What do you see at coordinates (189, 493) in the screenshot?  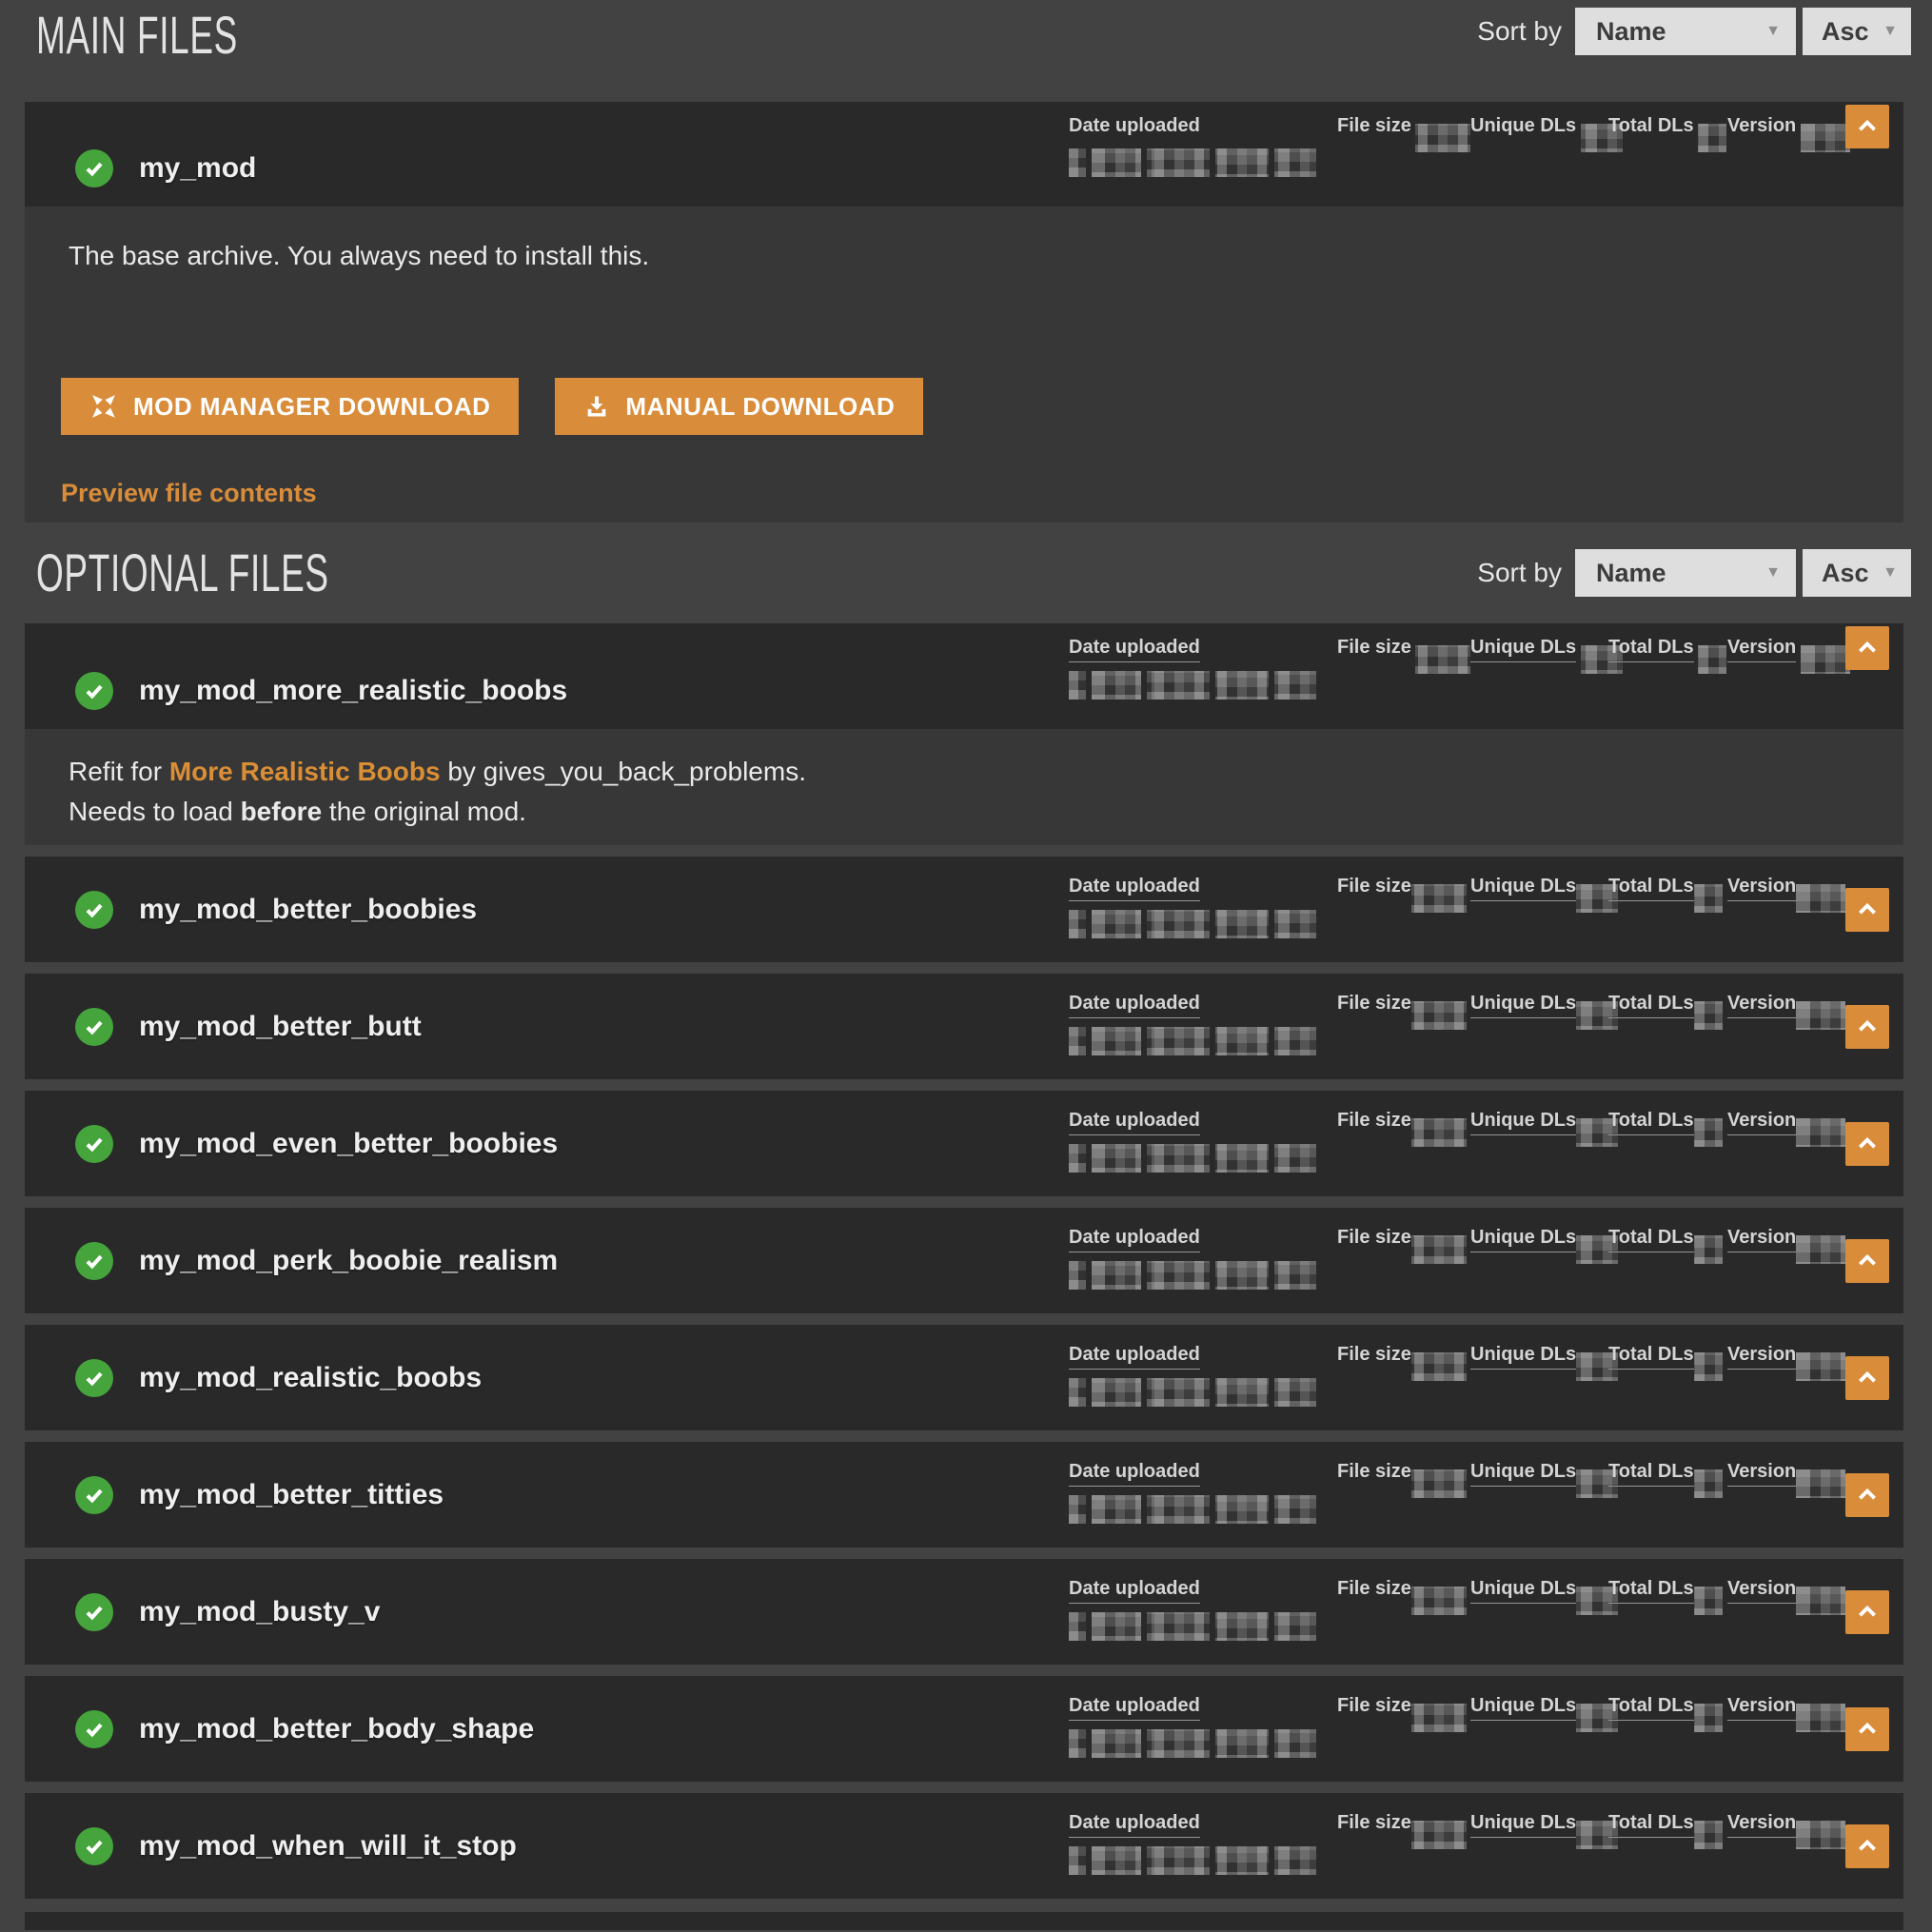 I see `preview-file-contents-link: Preview file contents` at bounding box center [189, 493].